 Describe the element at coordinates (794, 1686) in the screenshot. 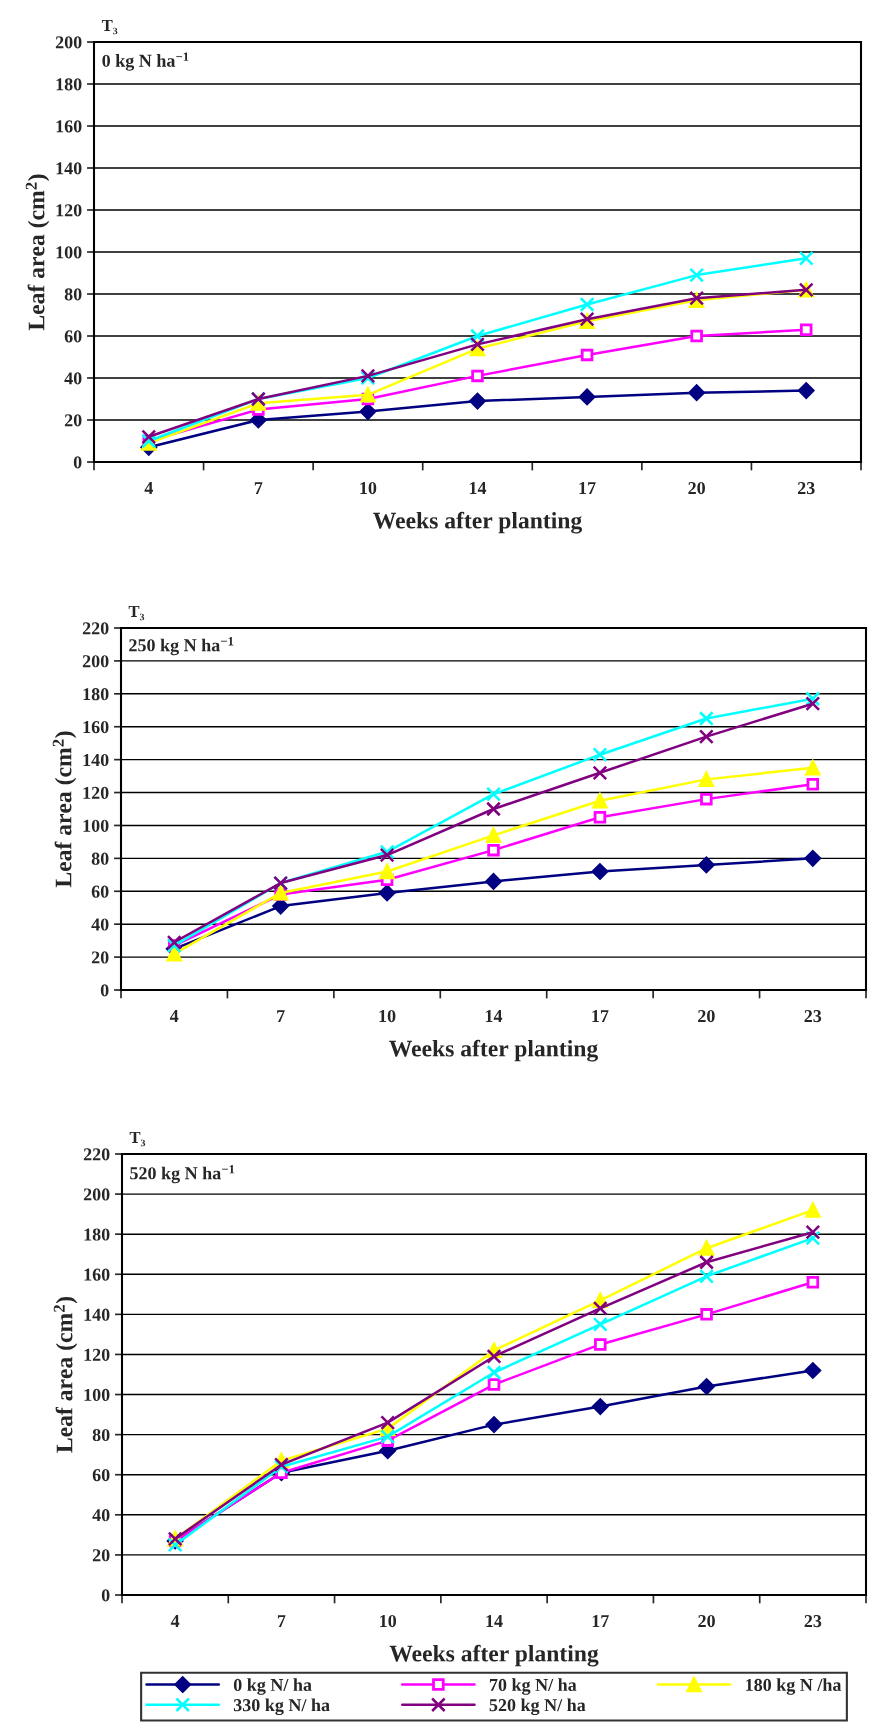

I see `legend-label: 180 kg N /ha` at that location.